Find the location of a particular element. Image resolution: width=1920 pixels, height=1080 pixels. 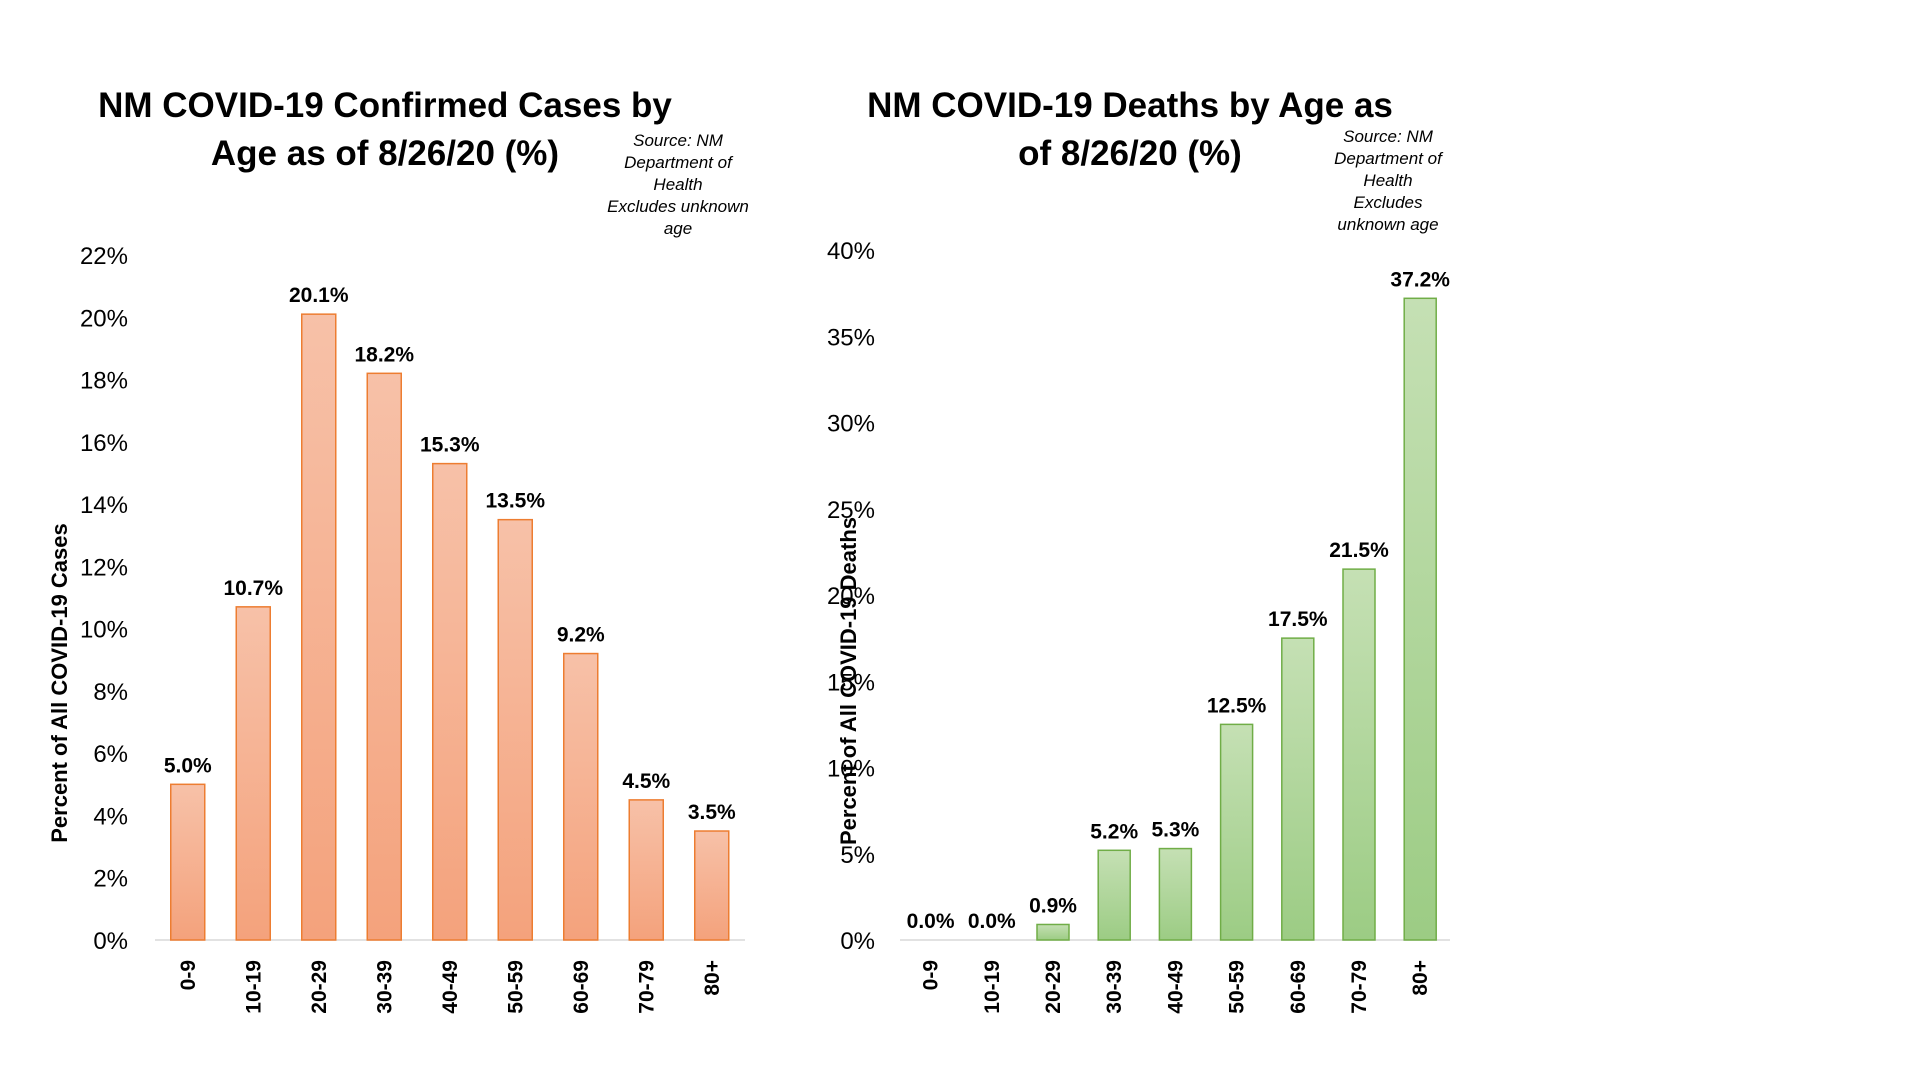

deaths-x-tick-label: 10-19 is located at coordinates (992, 987).